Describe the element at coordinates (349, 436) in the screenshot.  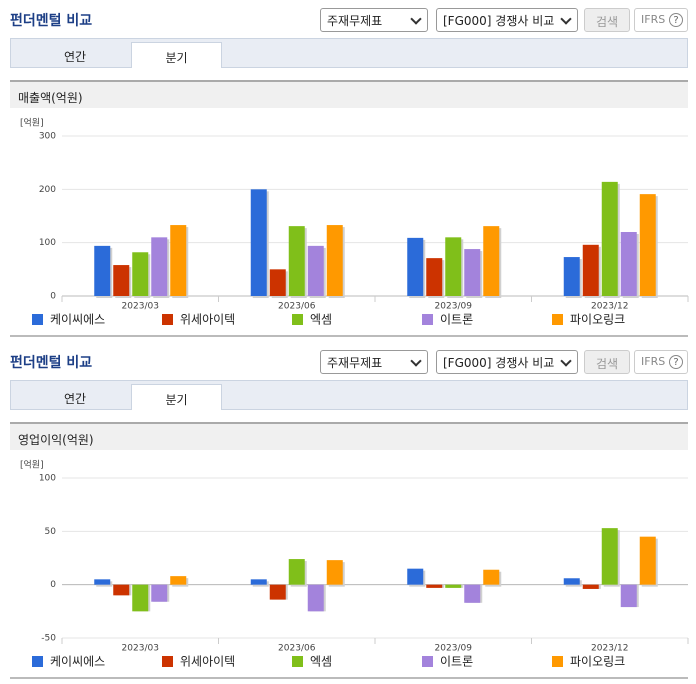
I see `chart-title: 영업이익(억원)` at that location.